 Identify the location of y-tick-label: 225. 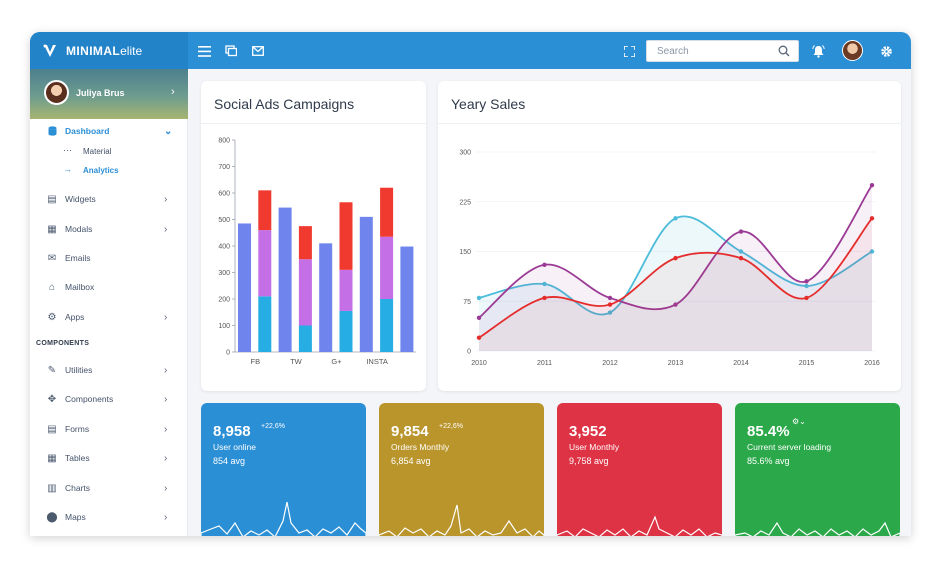
(465, 202).